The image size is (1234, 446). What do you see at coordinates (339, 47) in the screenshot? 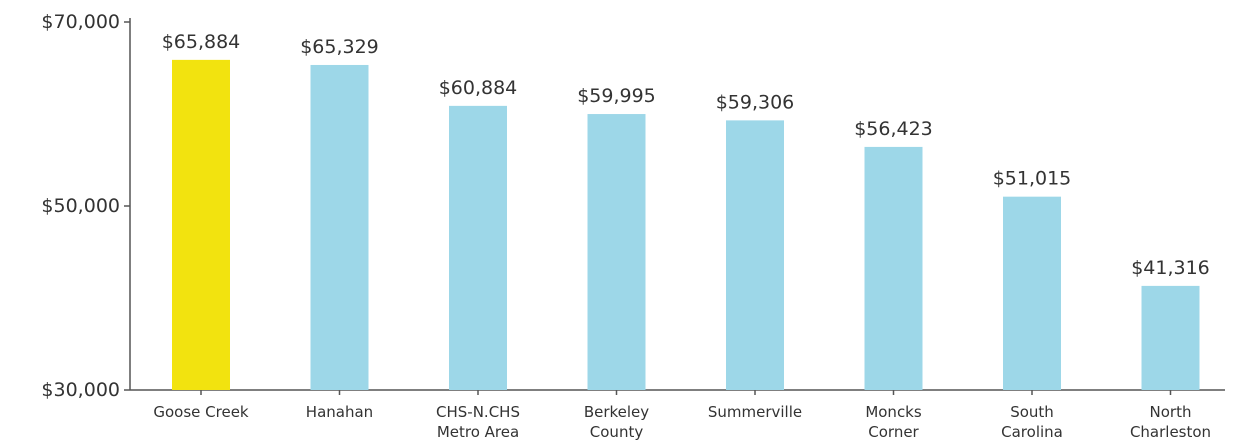
I see `data-label: $65,329` at bounding box center [339, 47].